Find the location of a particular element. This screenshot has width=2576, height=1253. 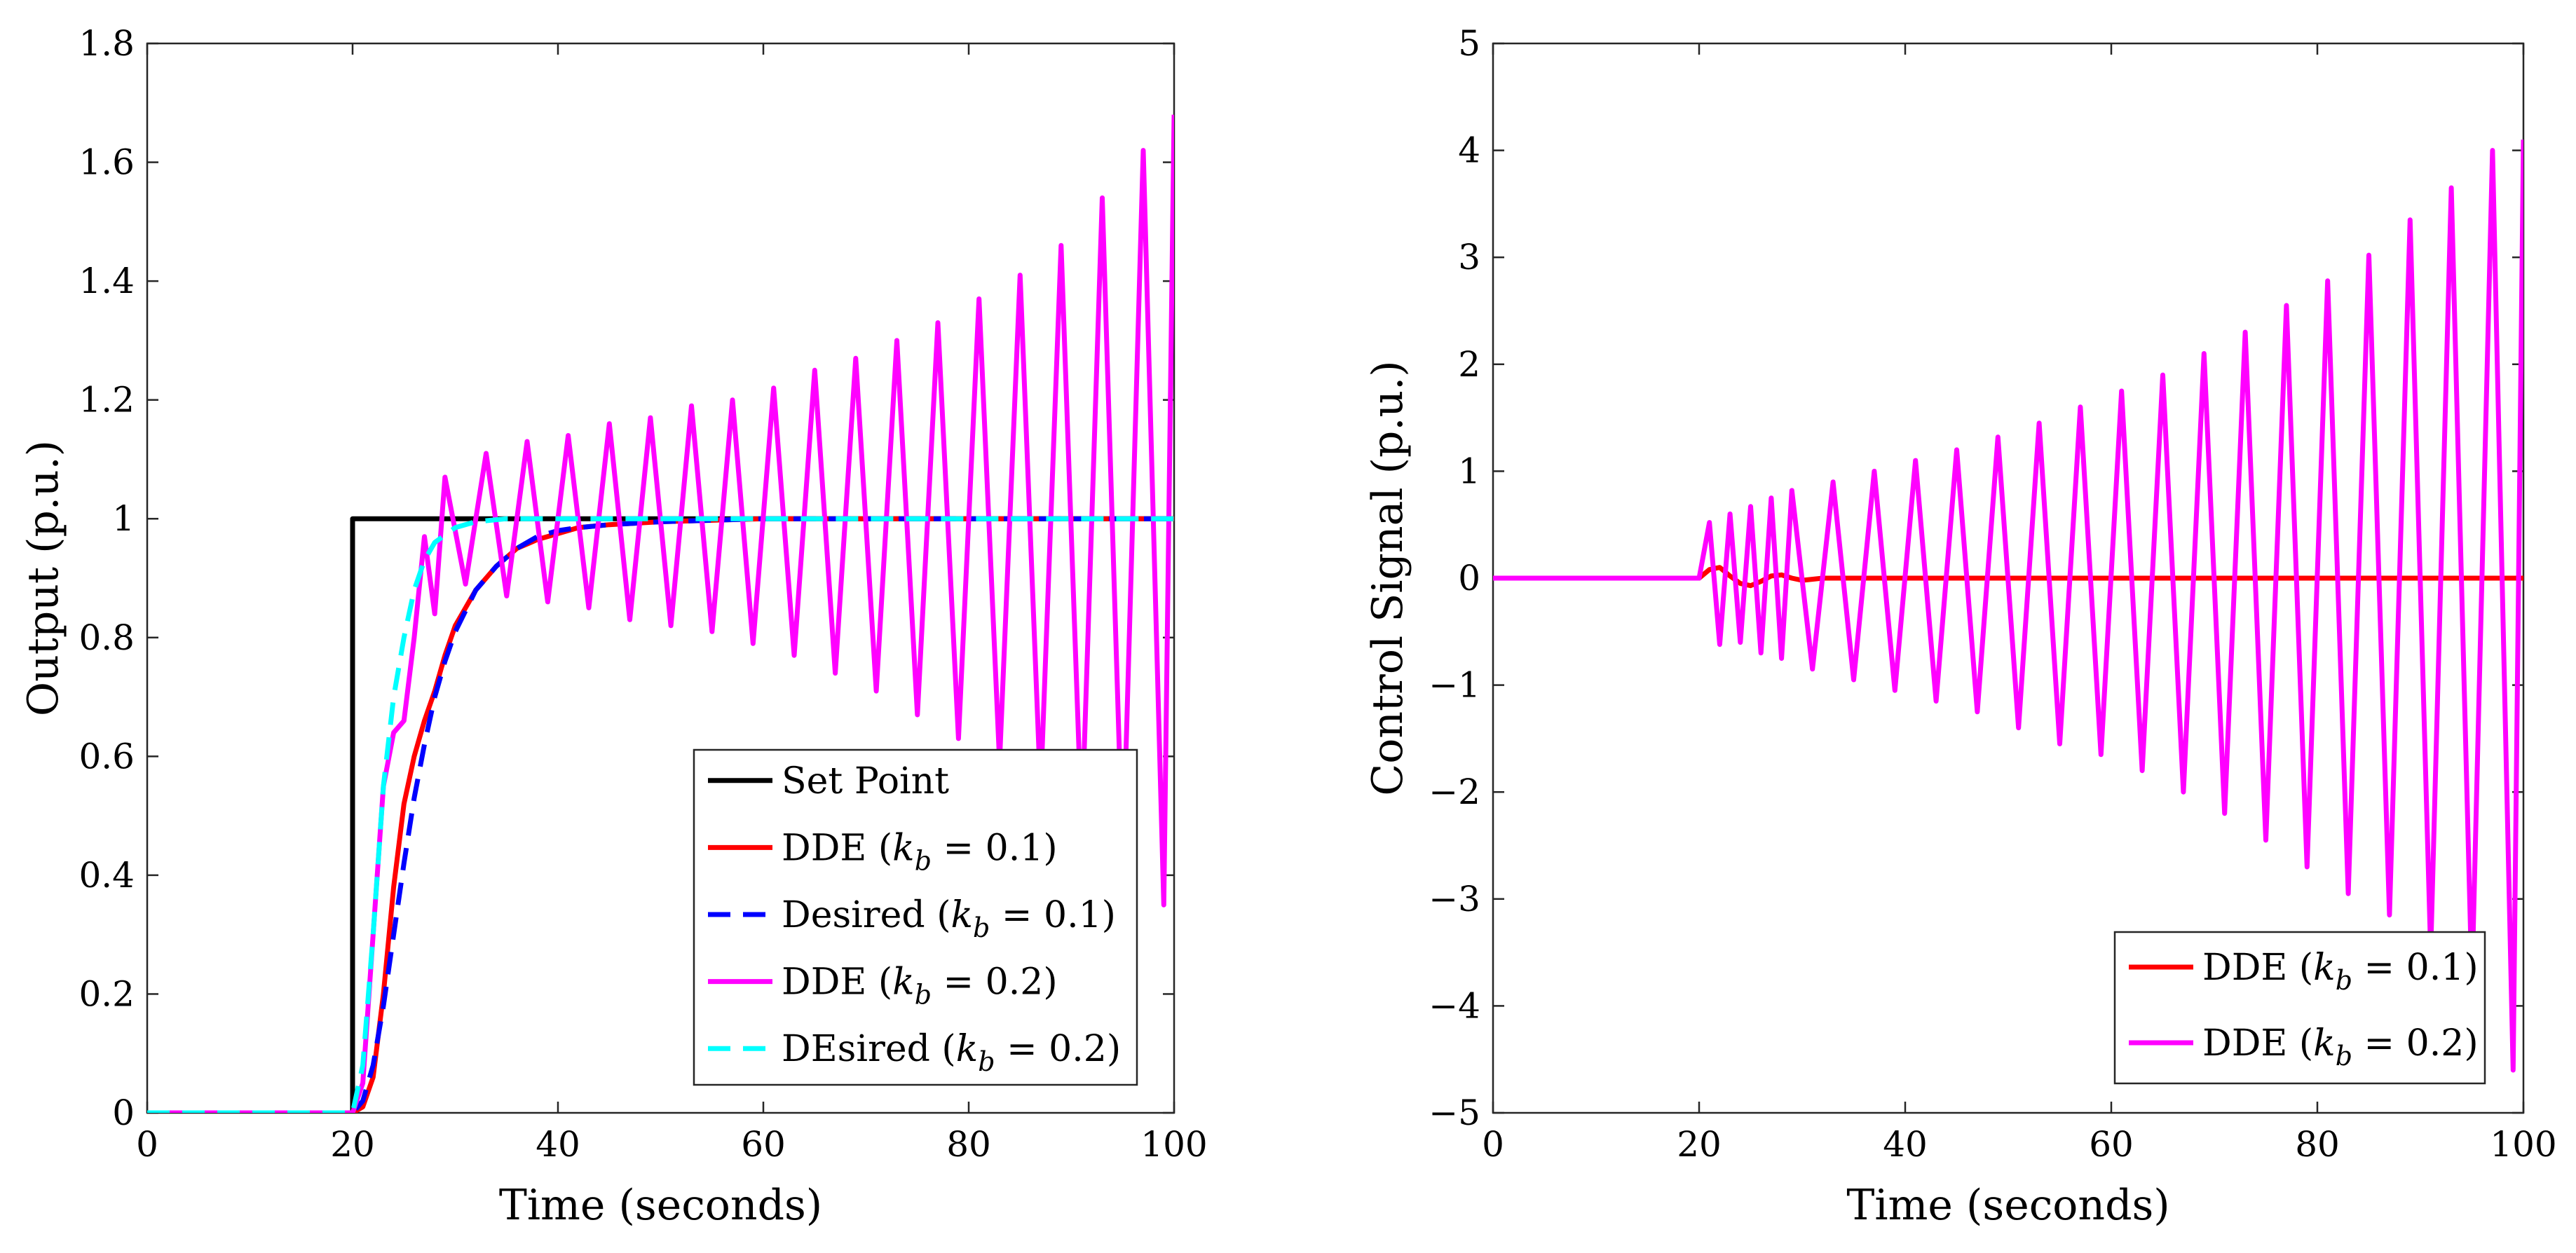

y-tick-label: −4 is located at coordinates (1455, 1005).